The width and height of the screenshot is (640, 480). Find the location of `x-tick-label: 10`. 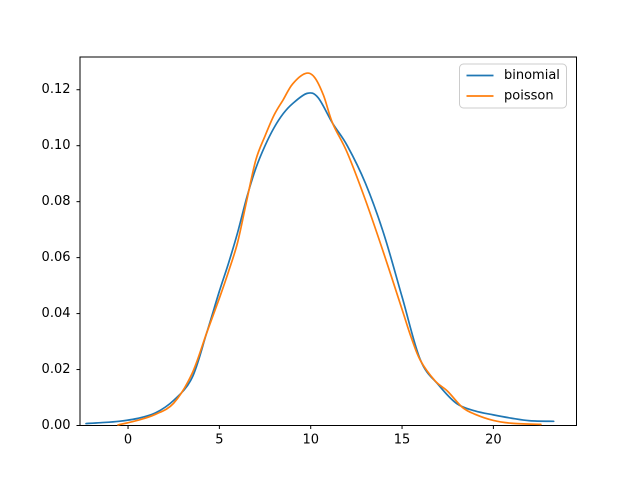

x-tick-label: 10 is located at coordinates (310, 440).